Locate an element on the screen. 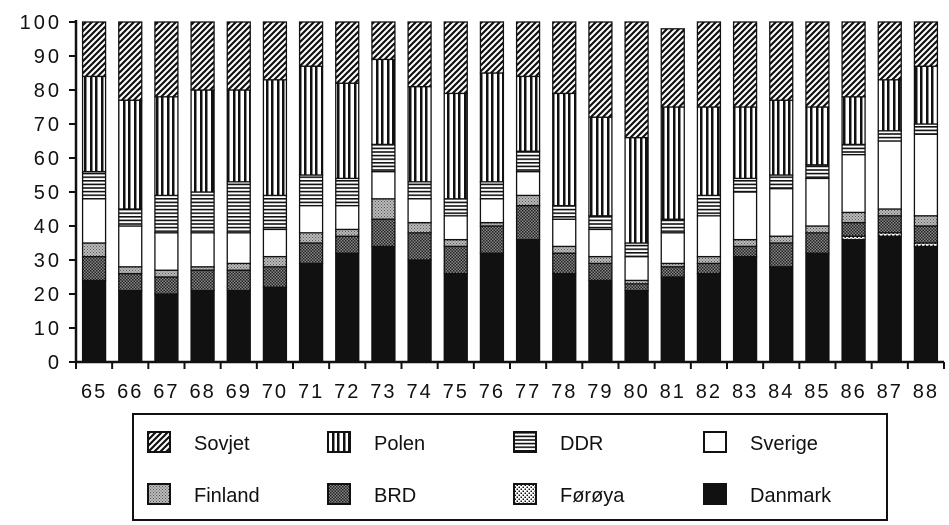 Image resolution: width=949 pixels, height=525 pixels. legend-swatch-sovjet is located at coordinates (159, 442).